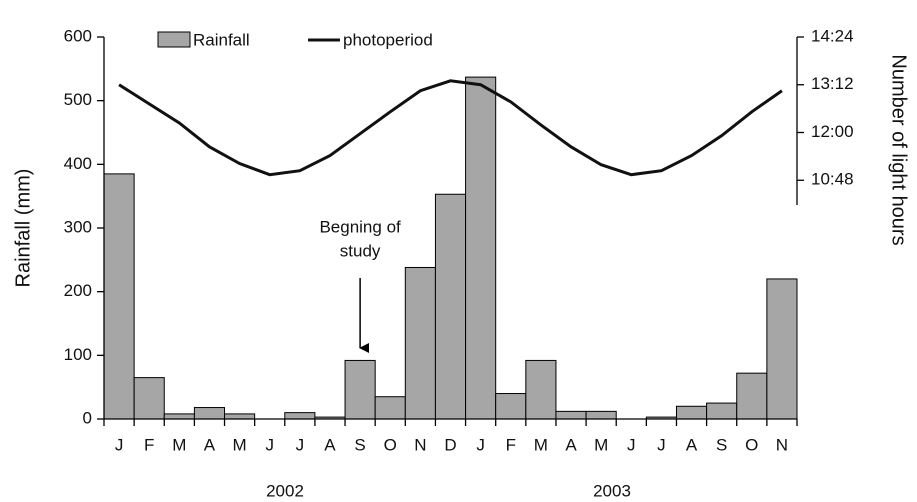 The width and height of the screenshot is (917, 502). What do you see at coordinates (832, 131) in the screenshot?
I see `y2-tick-label: 12:00` at bounding box center [832, 131].